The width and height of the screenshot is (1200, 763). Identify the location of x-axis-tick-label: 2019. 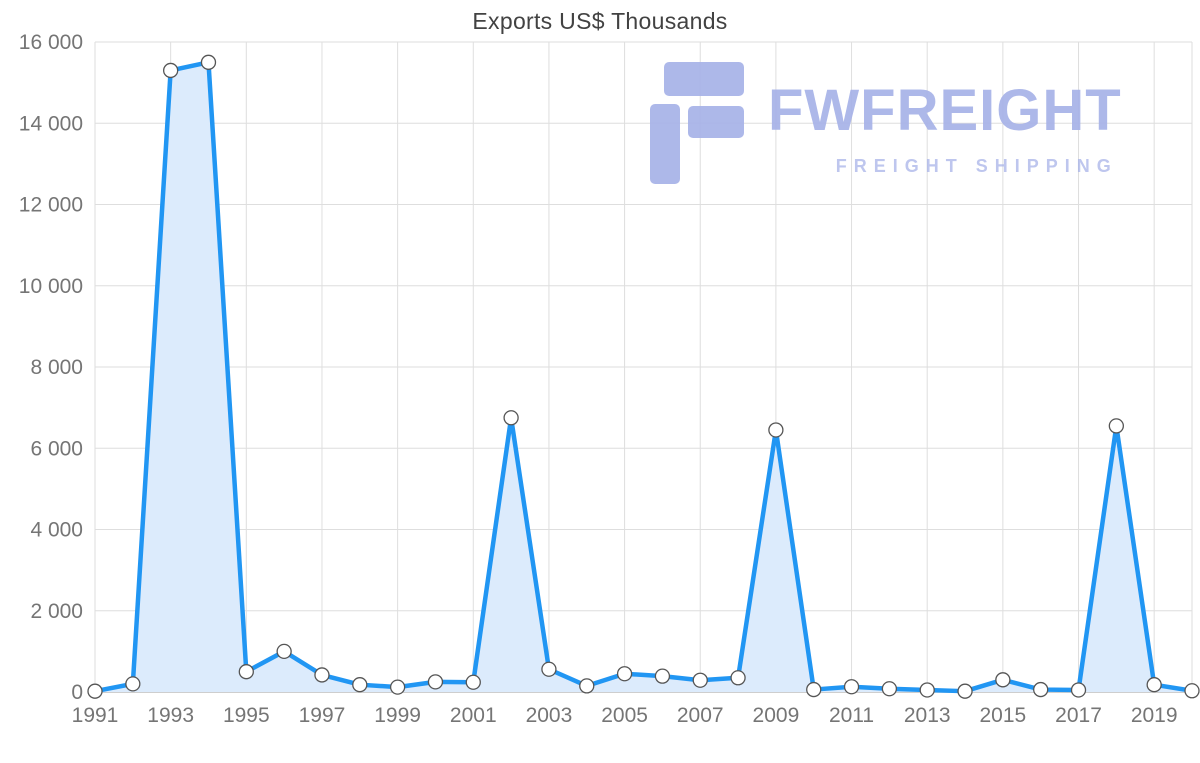
(1154, 715).